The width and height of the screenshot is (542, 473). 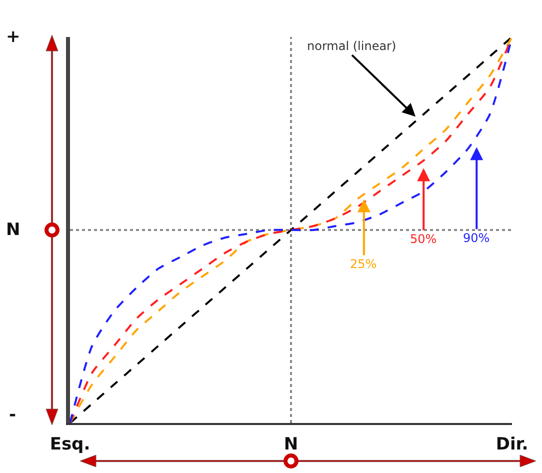 I want to click on annotation: 25%, so click(x=363, y=264).